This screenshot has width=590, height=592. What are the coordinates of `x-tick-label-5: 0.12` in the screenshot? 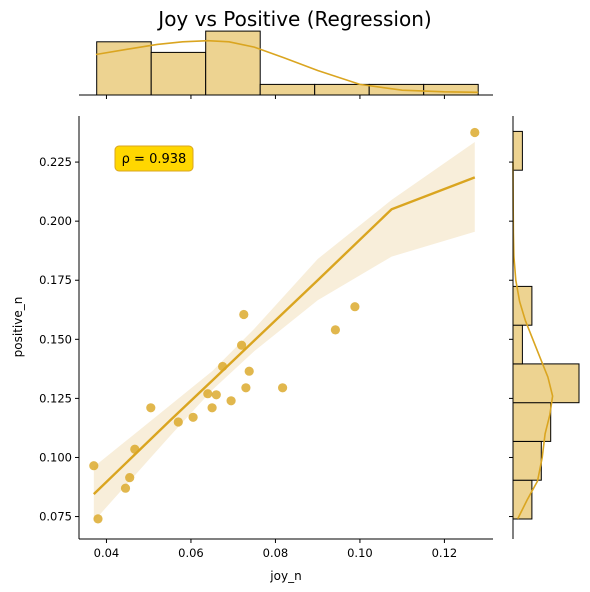 It's located at (445, 553).